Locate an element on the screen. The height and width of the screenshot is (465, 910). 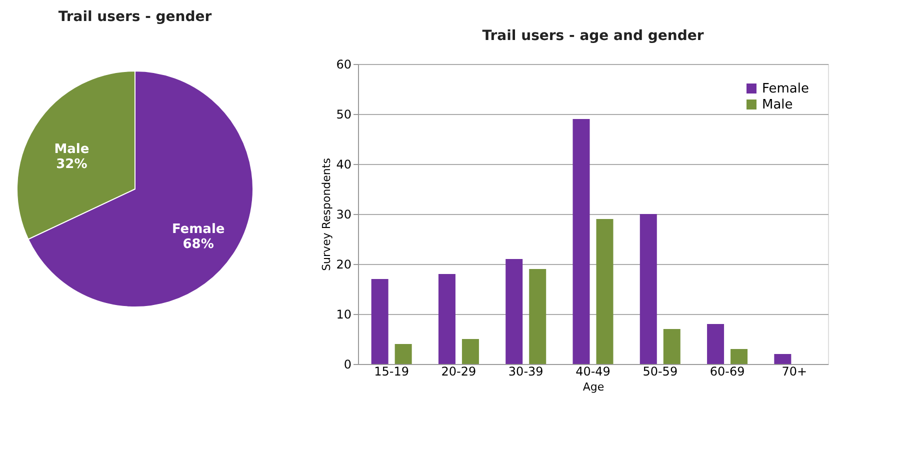
y-tick-label: 40 is located at coordinates (344, 165).